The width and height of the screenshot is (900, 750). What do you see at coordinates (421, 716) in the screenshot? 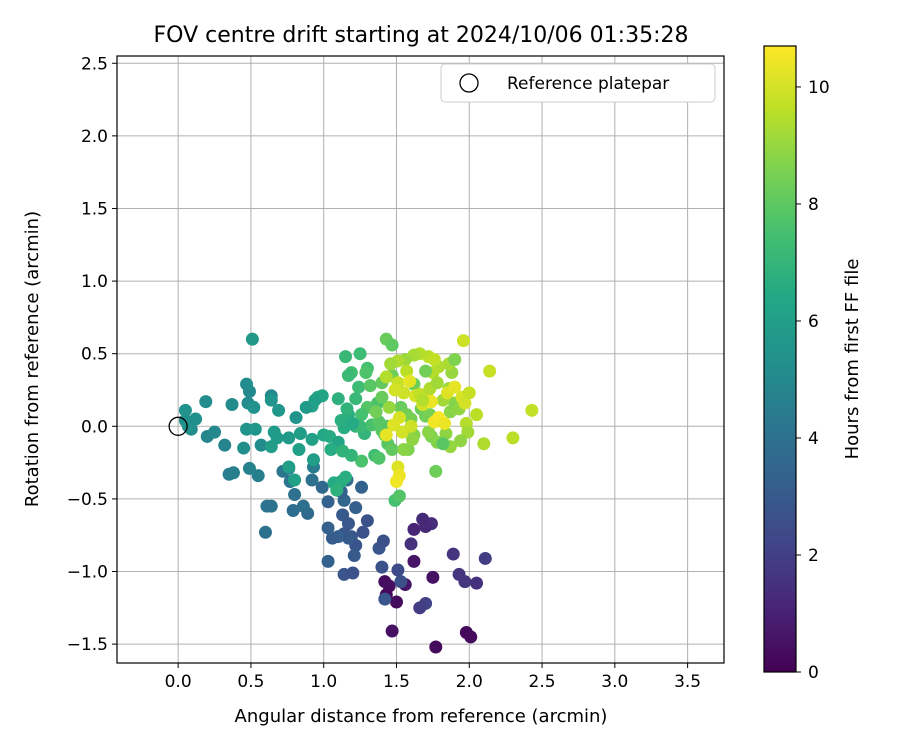
I see `x-axis-label: Angular distance from reference (arcmin)` at bounding box center [421, 716].